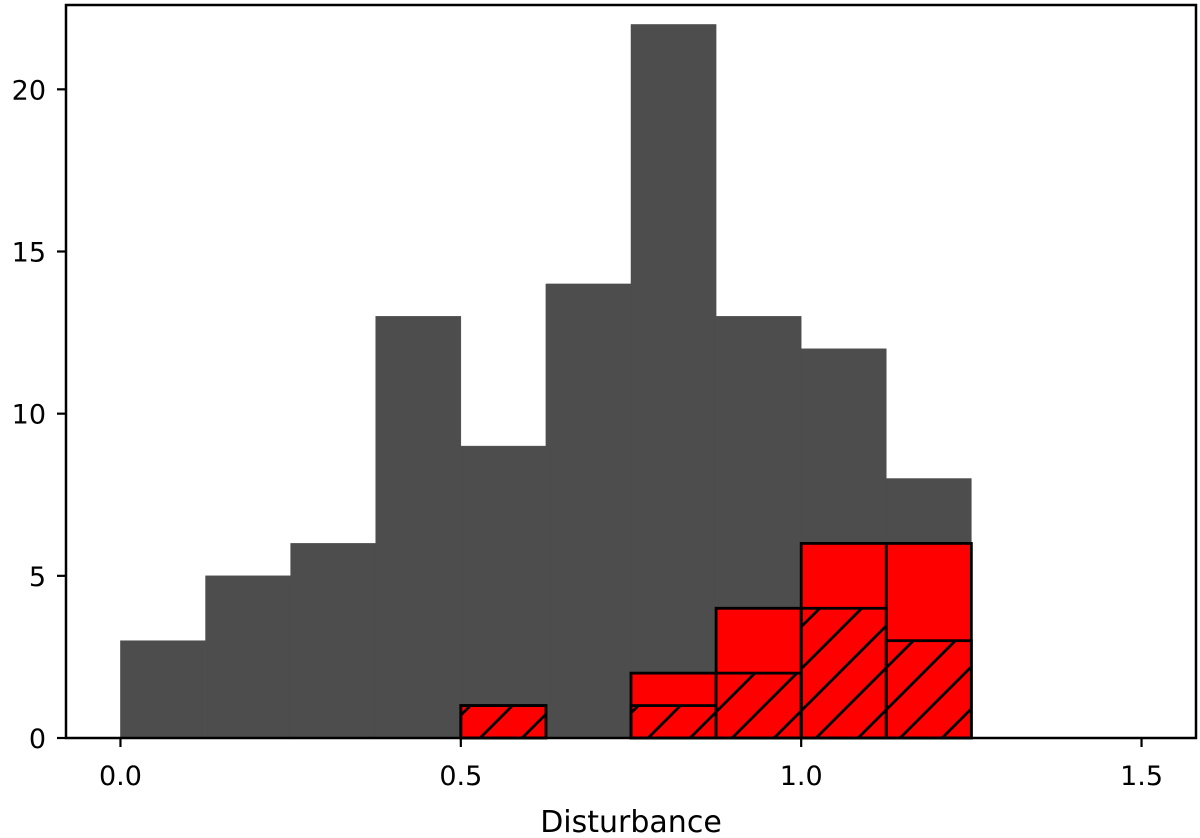  I want to click on y-tick-label: 0, so click(37, 739).